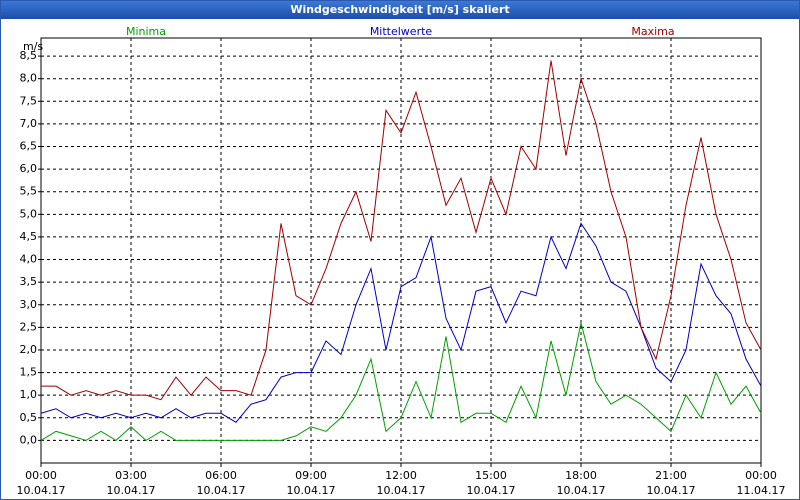 This screenshot has height=500, width=800. I want to click on x-tick-label: 12:00, so click(401, 475).